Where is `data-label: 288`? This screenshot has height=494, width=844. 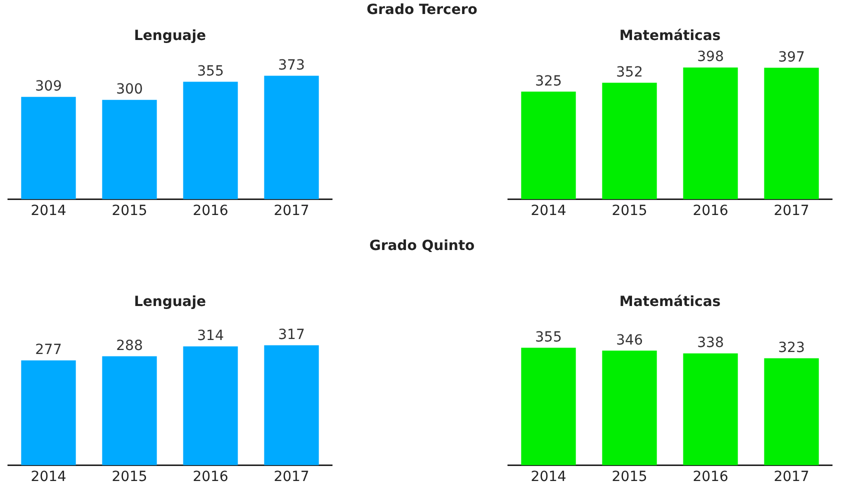
data-label: 288 is located at coordinates (129, 346).